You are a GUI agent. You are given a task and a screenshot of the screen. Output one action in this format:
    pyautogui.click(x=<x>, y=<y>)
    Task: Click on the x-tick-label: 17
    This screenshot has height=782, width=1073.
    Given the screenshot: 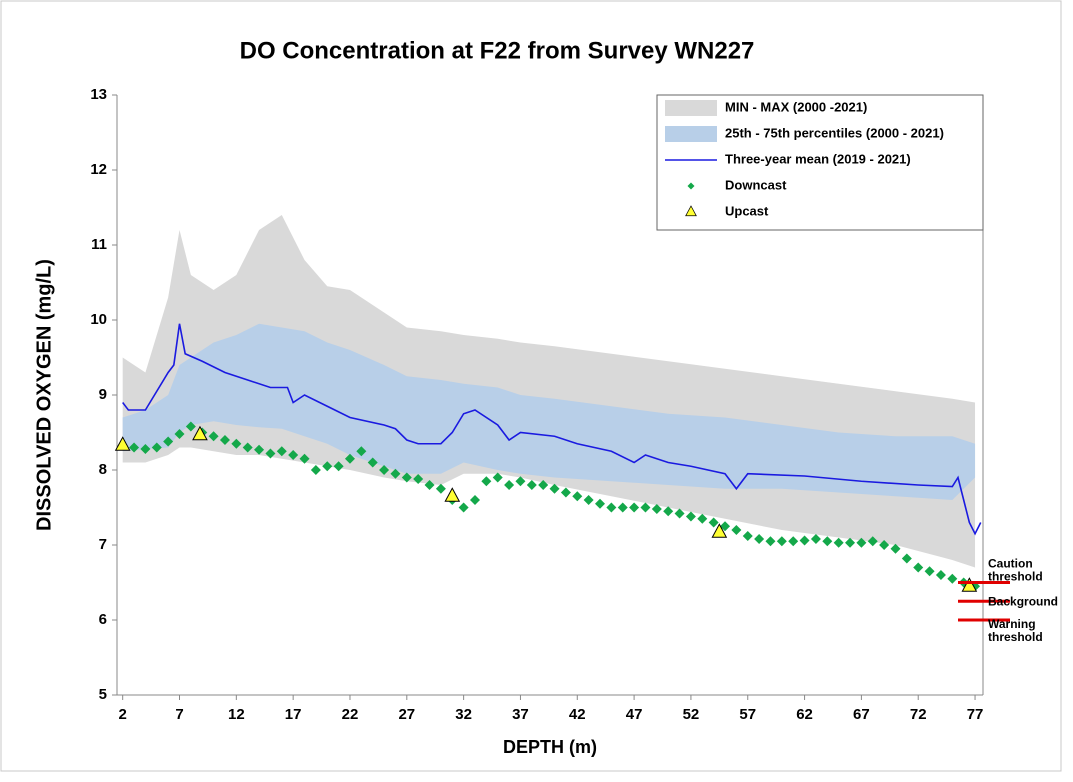 What is the action you would take?
    pyautogui.click(x=293, y=714)
    